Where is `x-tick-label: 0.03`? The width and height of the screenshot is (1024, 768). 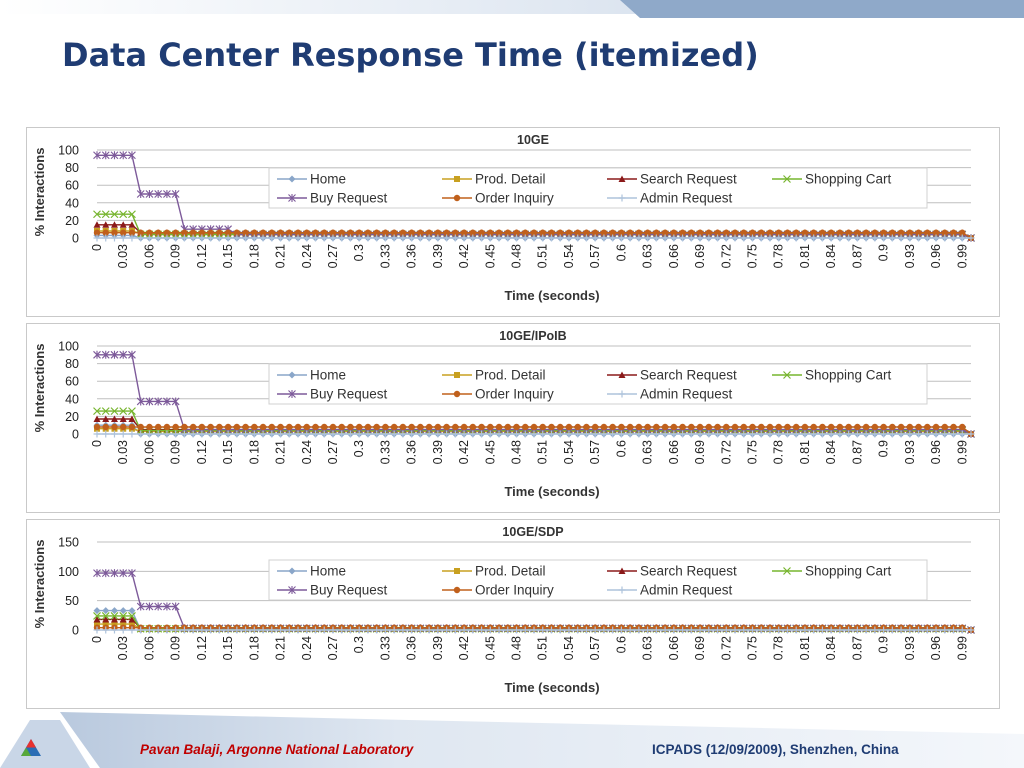 x-tick-label: 0.03 is located at coordinates (123, 452).